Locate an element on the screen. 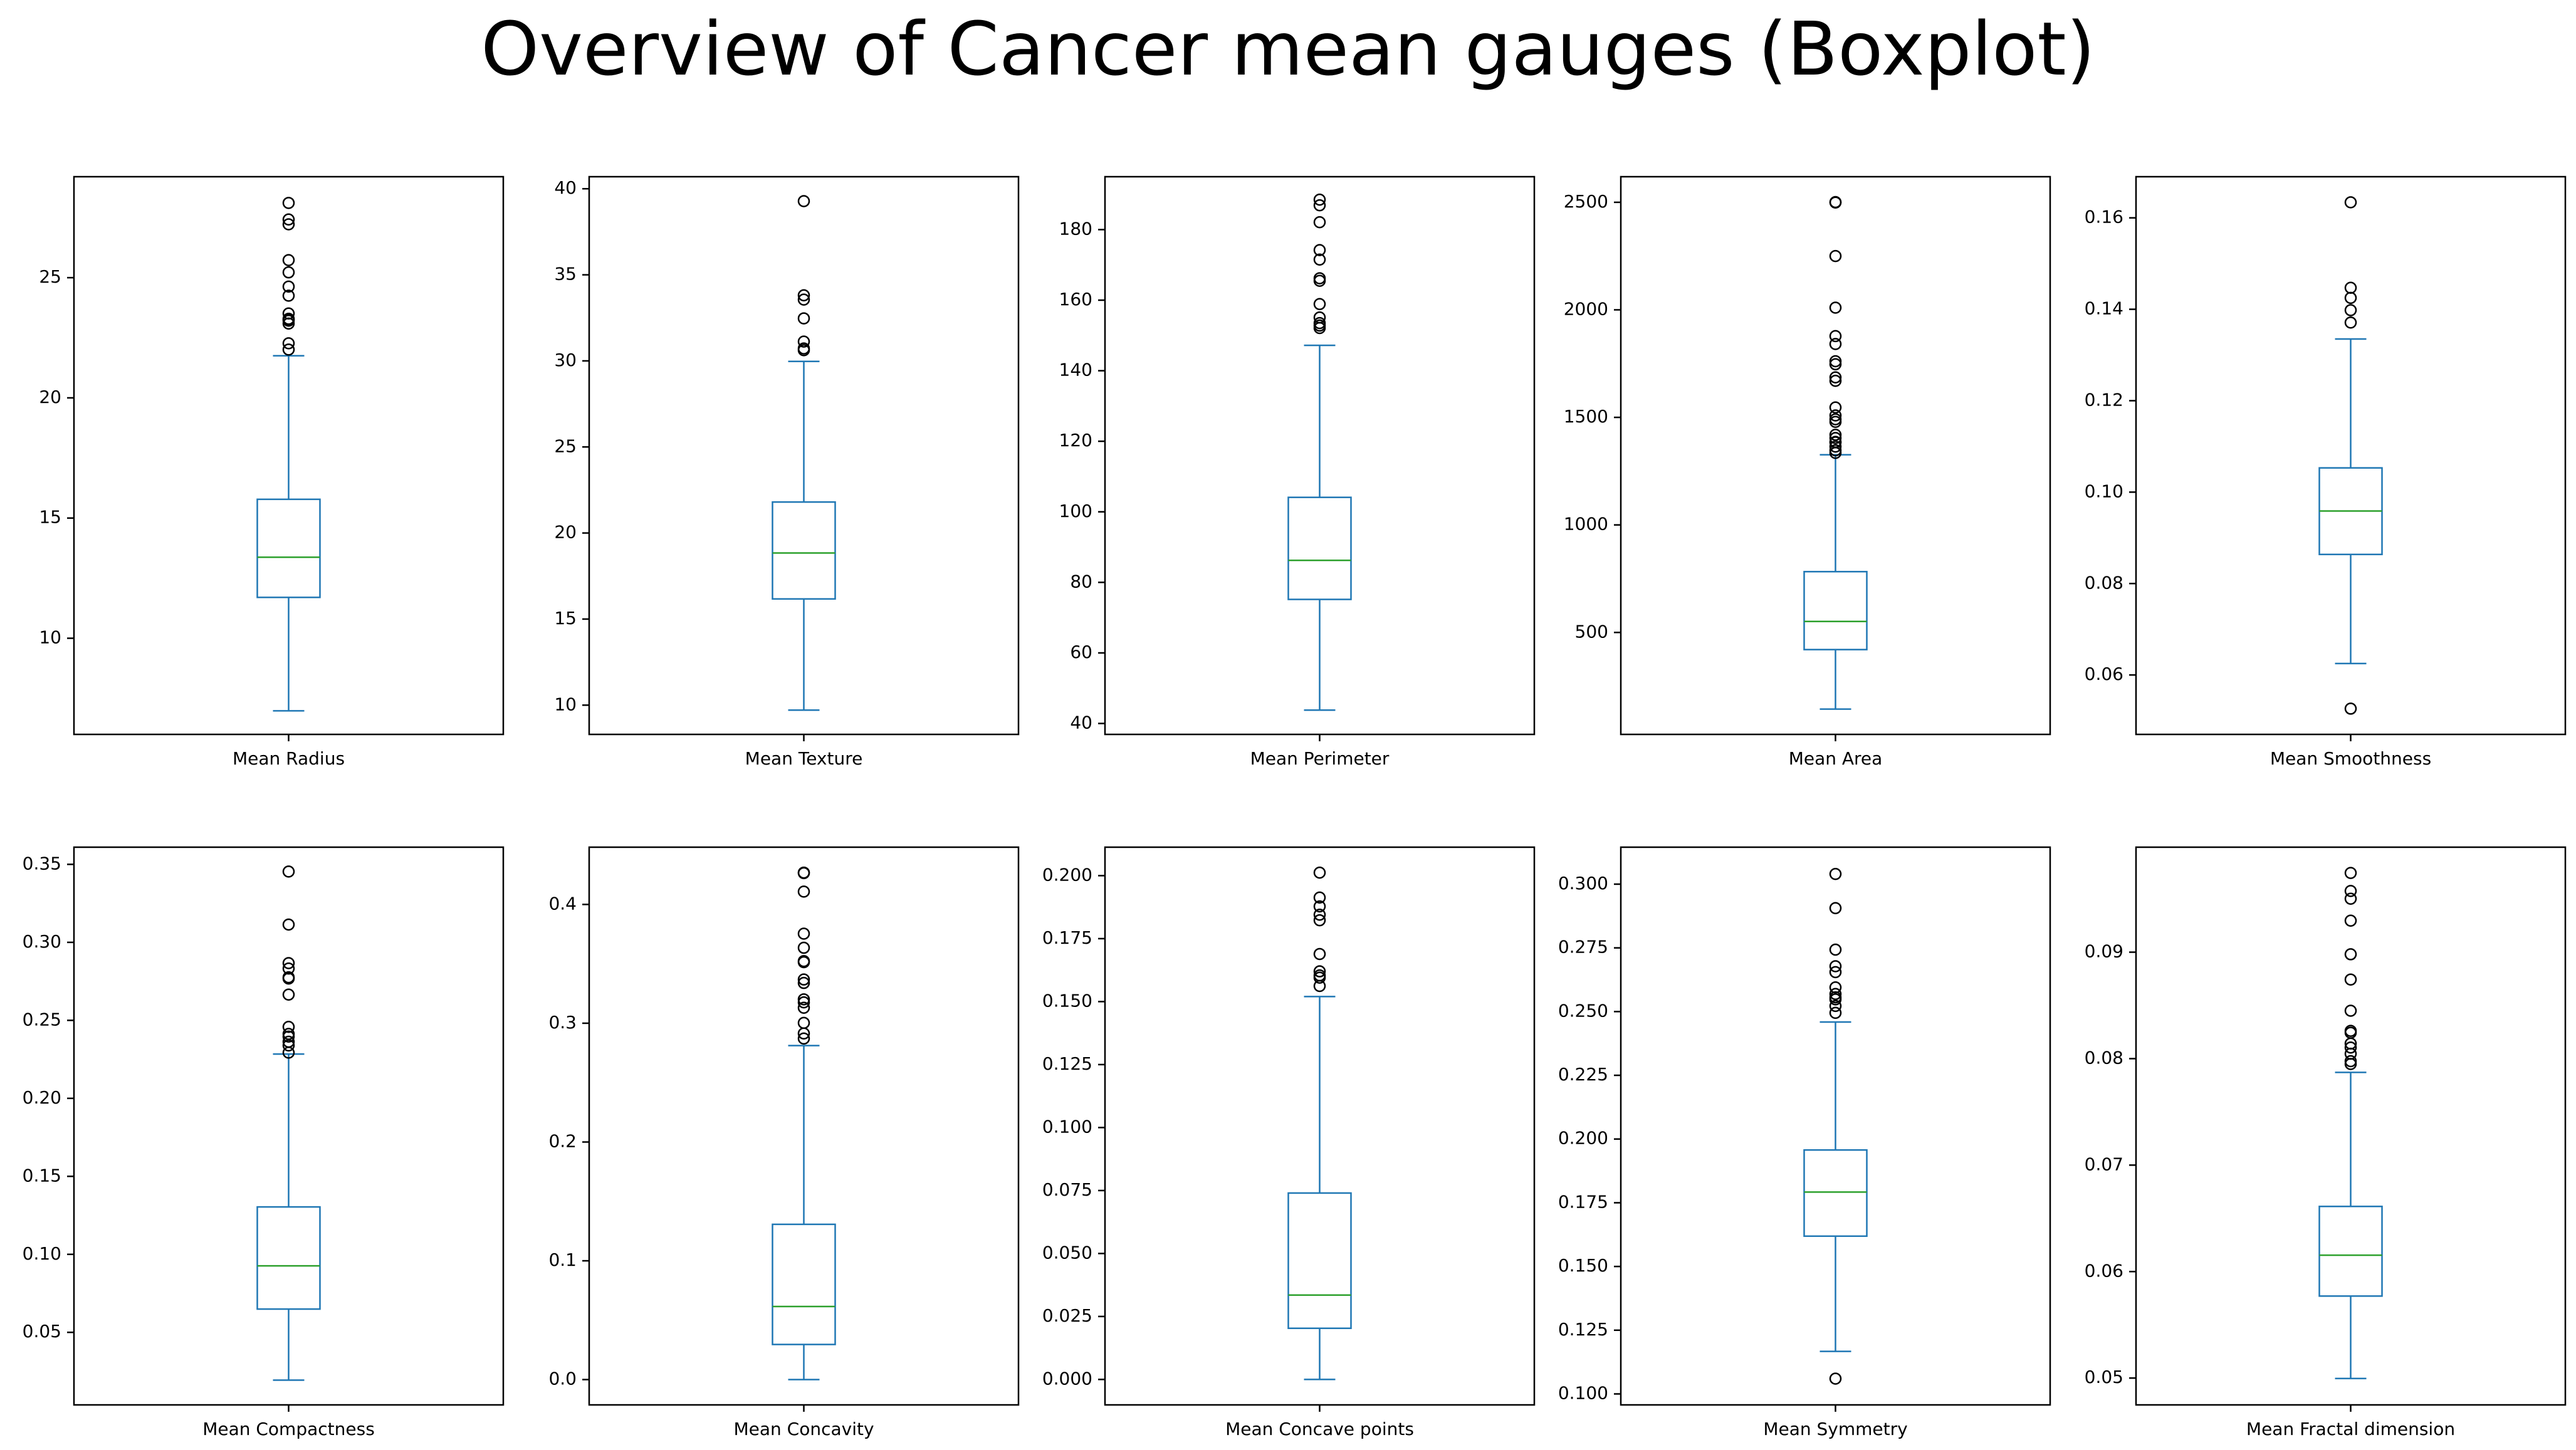 The width and height of the screenshot is (2576, 1450). x-tick-label: Mean Radius is located at coordinates (289, 758).